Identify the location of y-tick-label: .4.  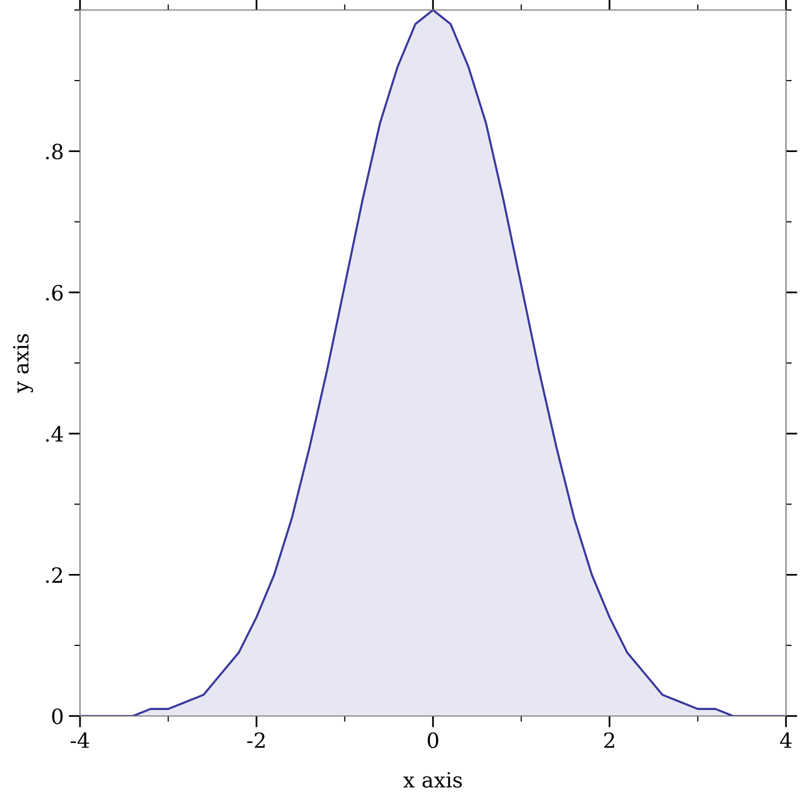
(54, 434).